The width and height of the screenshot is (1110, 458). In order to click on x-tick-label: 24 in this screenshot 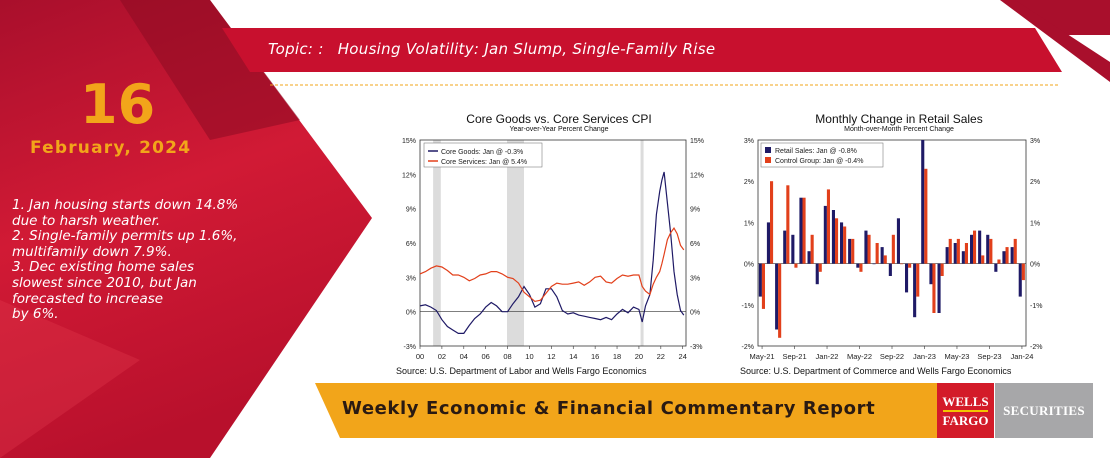, I will do `click(683, 356)`.